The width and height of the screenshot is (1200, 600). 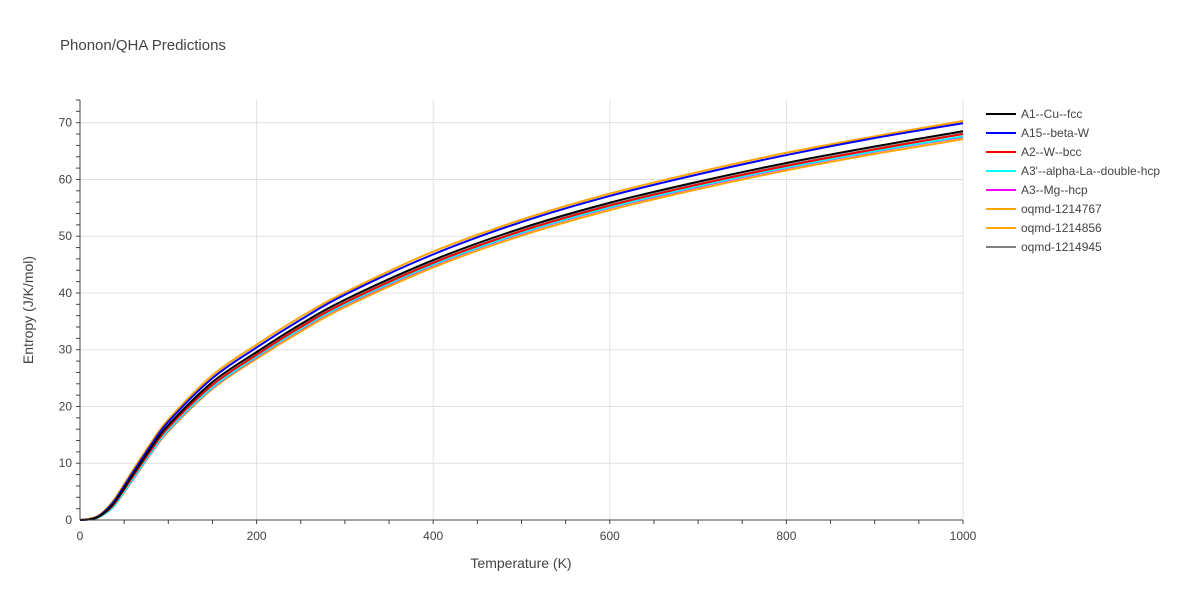 I want to click on legend-label: A2--W--bcc, so click(x=1051, y=152).